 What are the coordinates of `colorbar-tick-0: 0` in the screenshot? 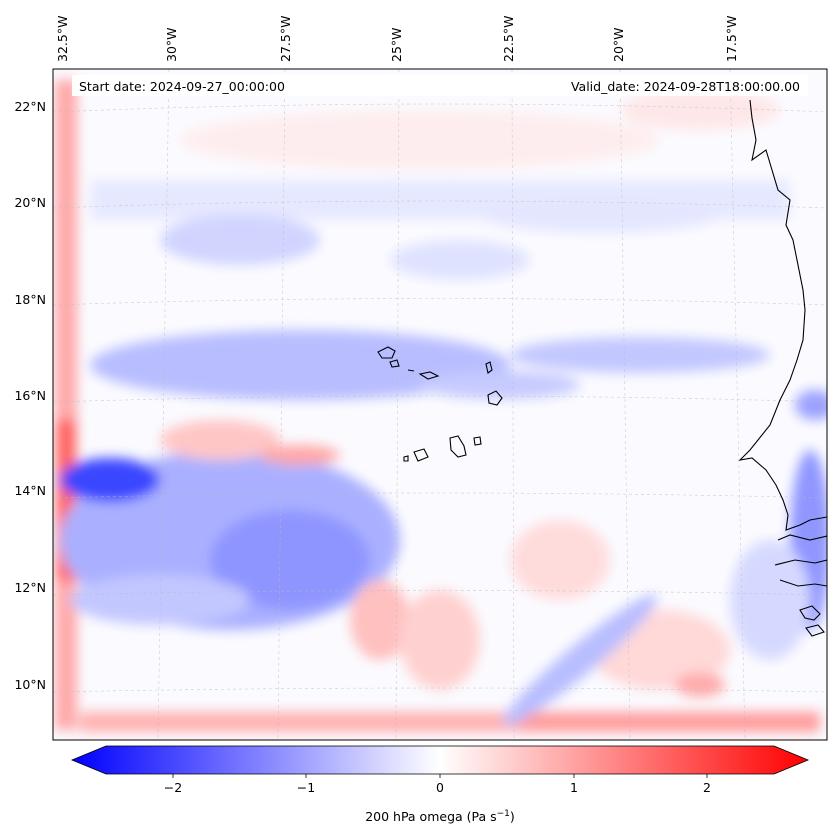 It's located at (440, 787).